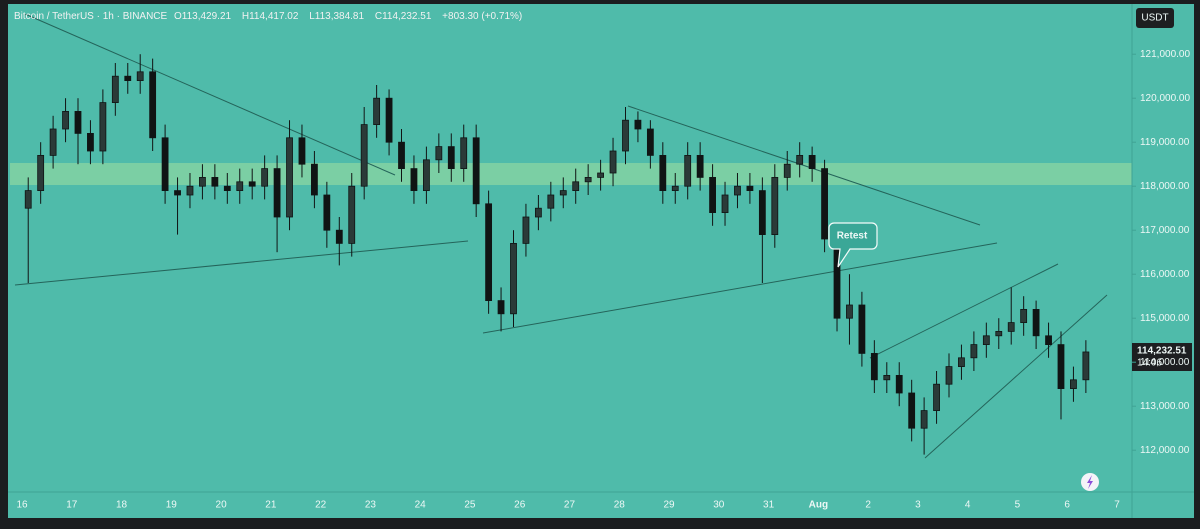  What do you see at coordinates (1018, 505) in the screenshot?
I see `x-tick-label: 5` at bounding box center [1018, 505].